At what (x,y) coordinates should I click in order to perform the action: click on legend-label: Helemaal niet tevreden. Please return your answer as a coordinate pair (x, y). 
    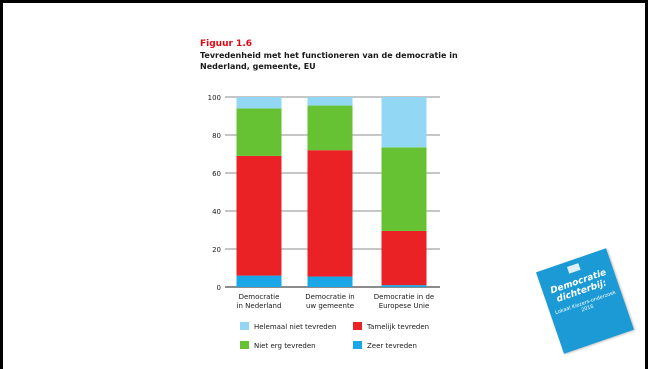
    Looking at the image, I should click on (295, 327).